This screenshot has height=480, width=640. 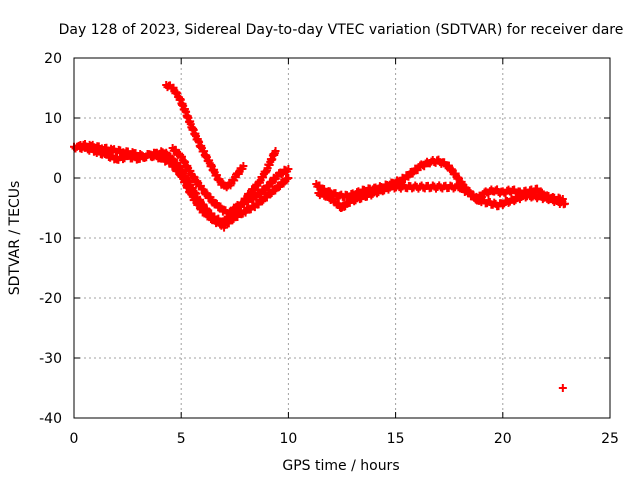 I want to click on x-tick-label: 10, so click(x=288, y=439).